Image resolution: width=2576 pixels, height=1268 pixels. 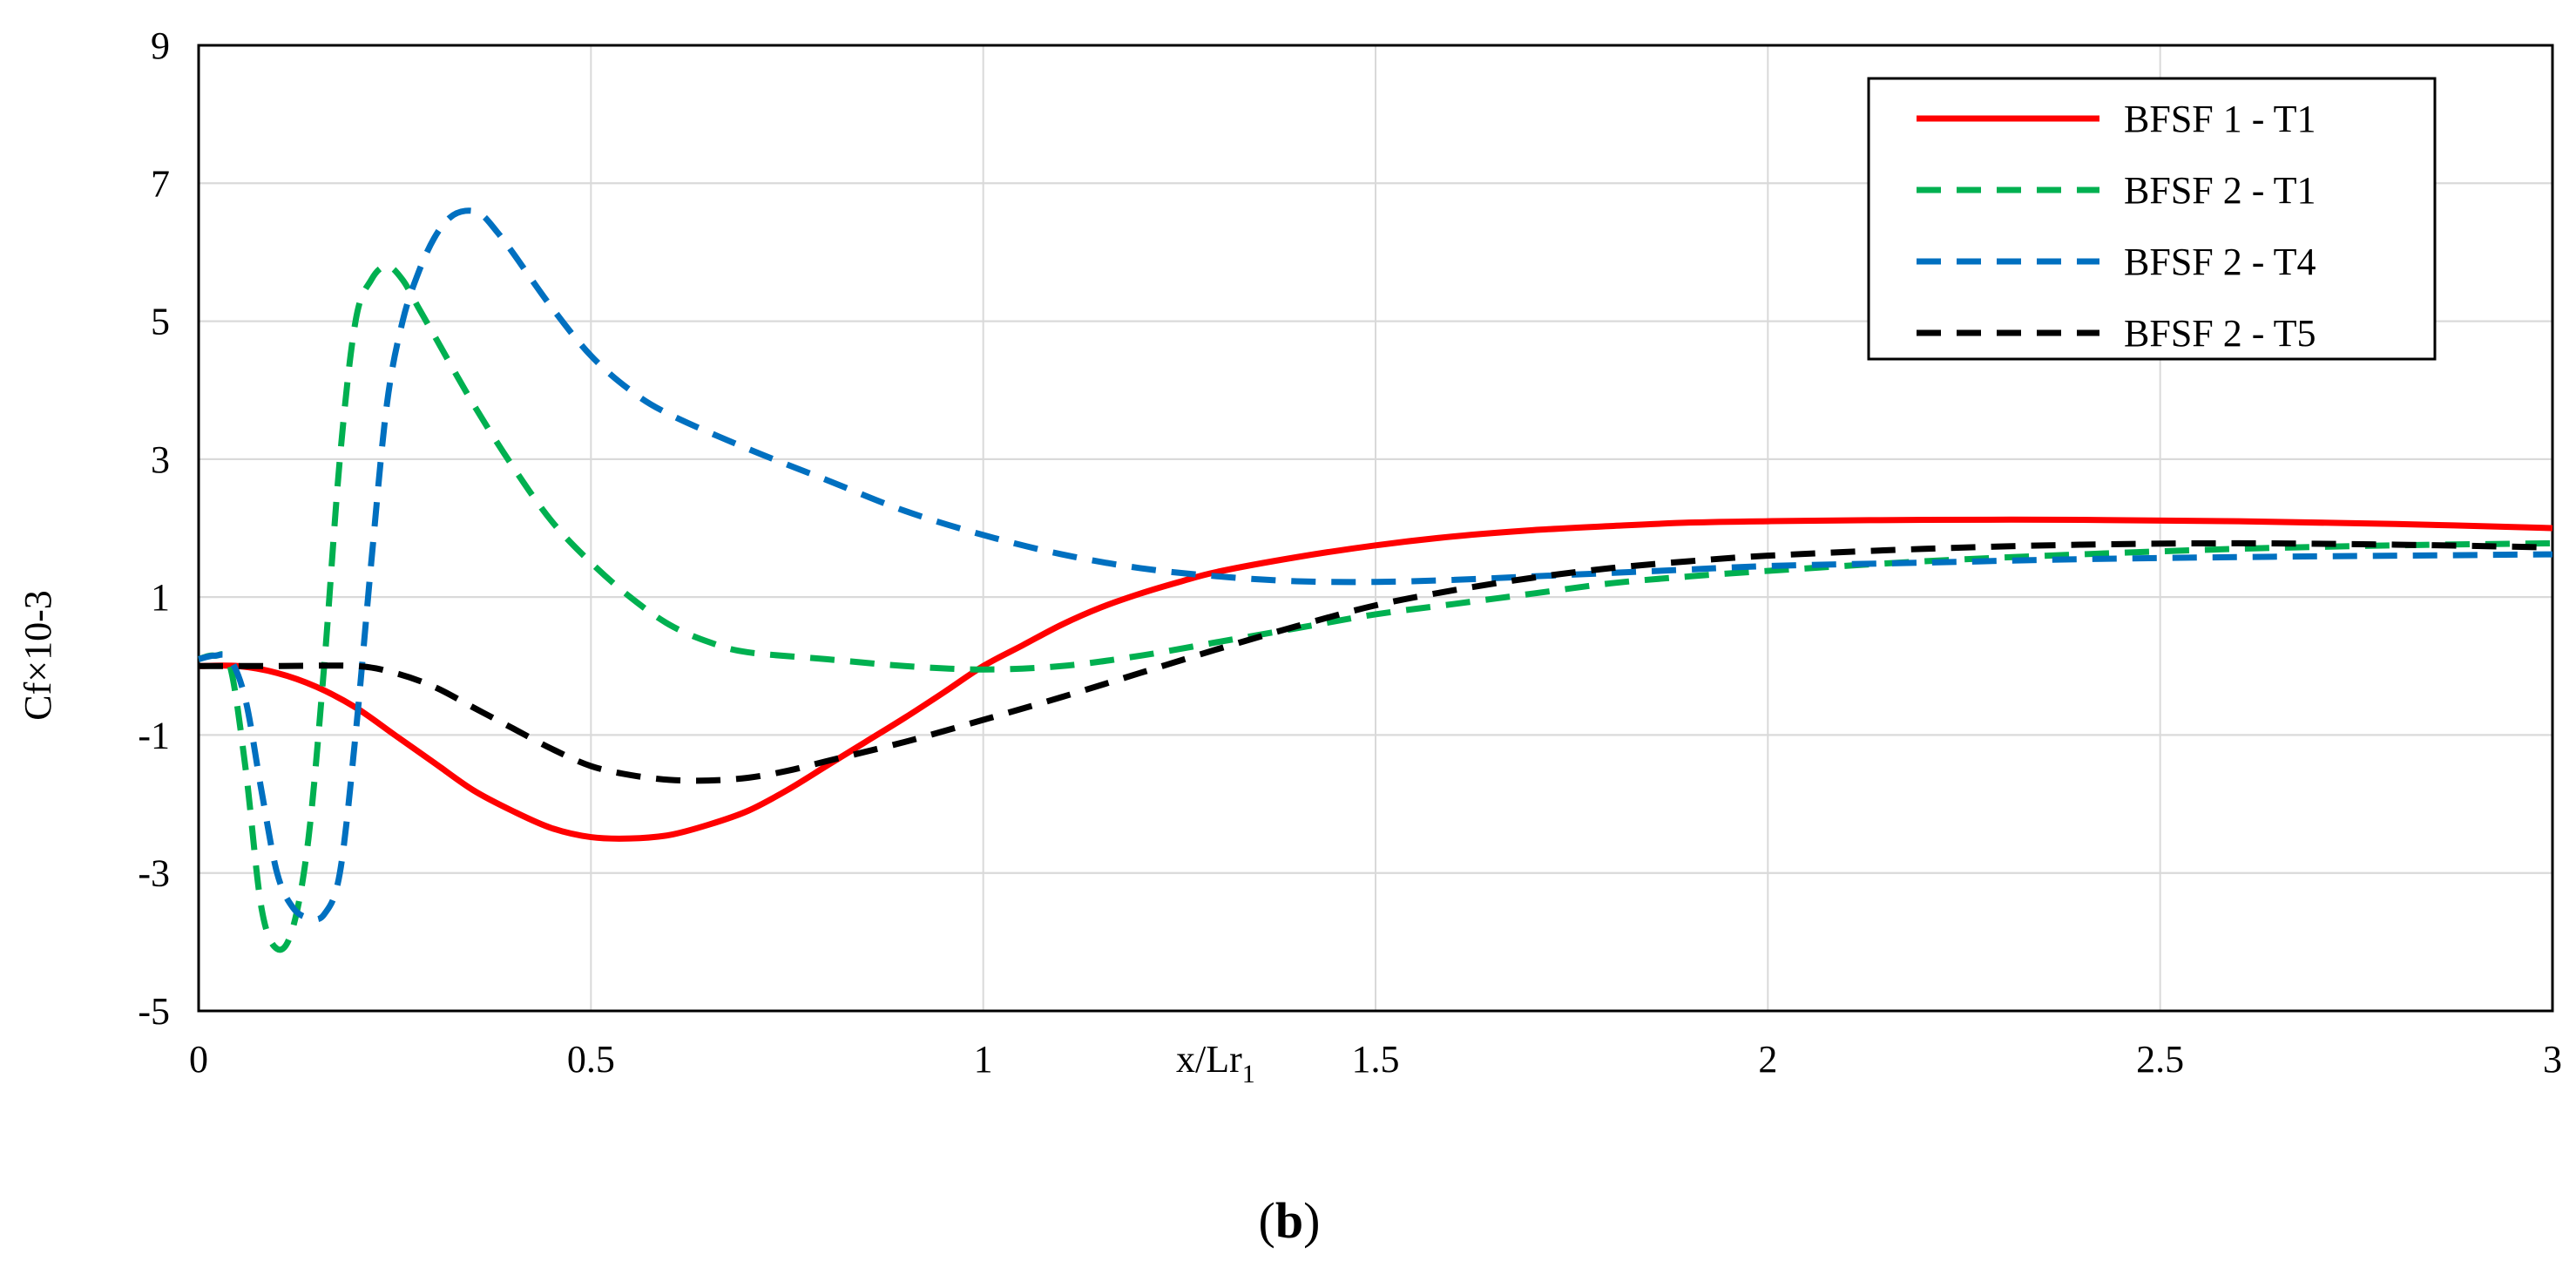 I want to click on legend-label-2: BFSF 2 - T1, so click(x=2220, y=190).